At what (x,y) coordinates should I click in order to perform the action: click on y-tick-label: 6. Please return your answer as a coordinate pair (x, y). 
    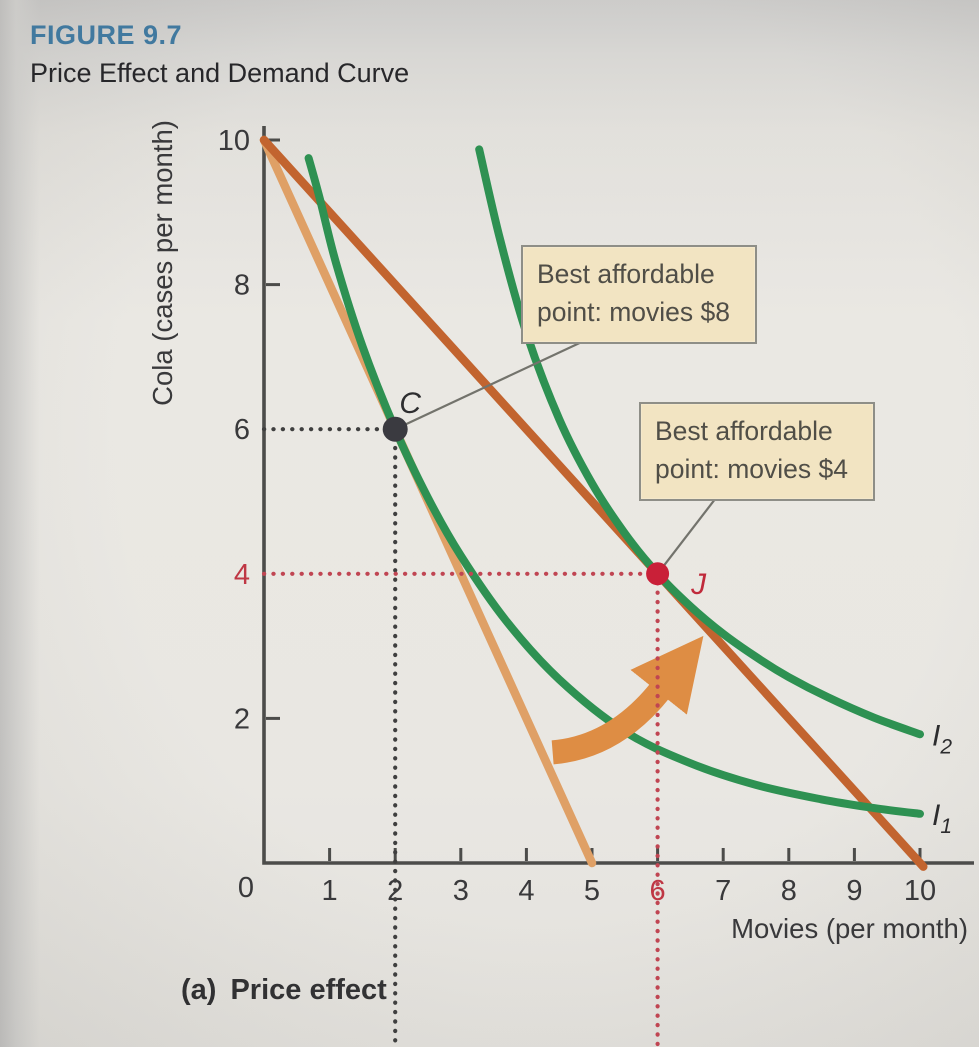
    Looking at the image, I should click on (242, 430).